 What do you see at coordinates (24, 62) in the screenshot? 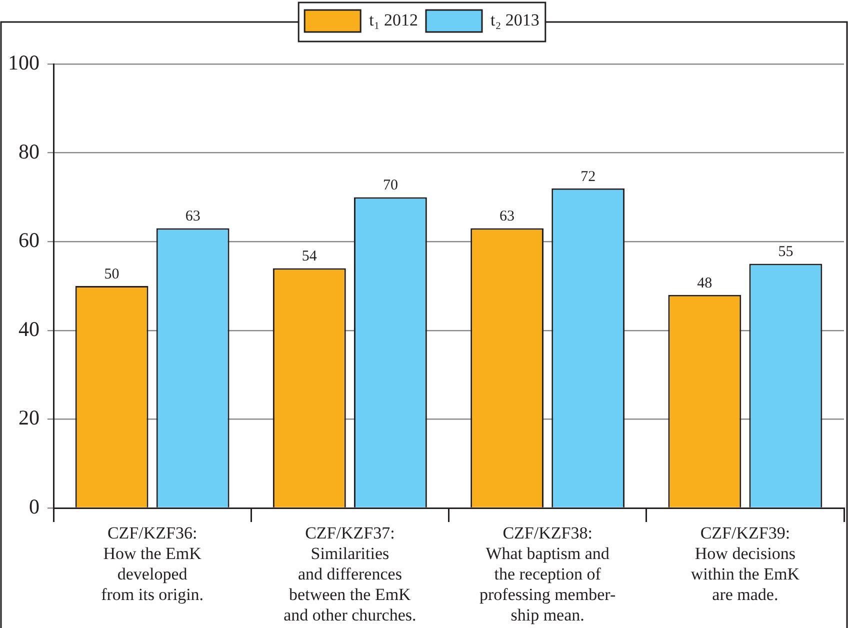
I see `y-tick-label: 100` at bounding box center [24, 62].